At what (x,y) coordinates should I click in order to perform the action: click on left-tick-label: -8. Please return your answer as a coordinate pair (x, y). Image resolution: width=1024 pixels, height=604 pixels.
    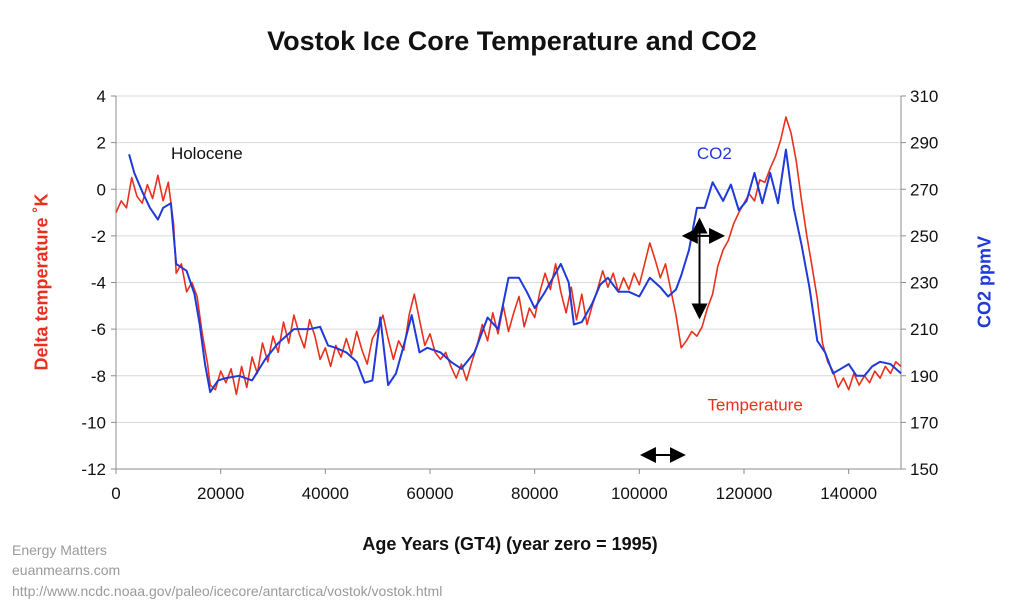
    Looking at the image, I should click on (98, 376).